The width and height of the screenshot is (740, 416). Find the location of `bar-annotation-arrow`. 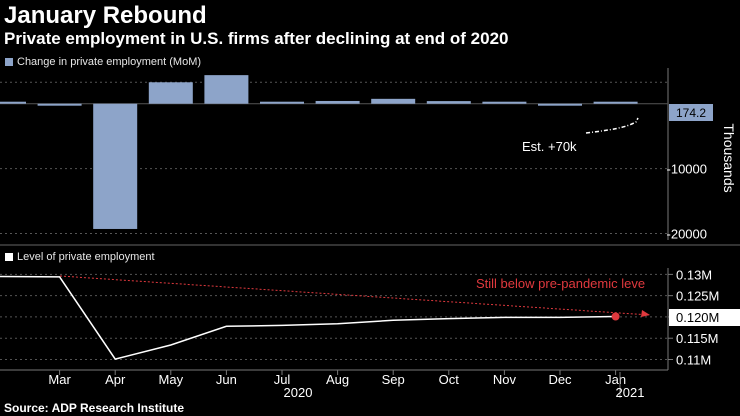

bar-annotation-arrow is located at coordinates (612, 125).